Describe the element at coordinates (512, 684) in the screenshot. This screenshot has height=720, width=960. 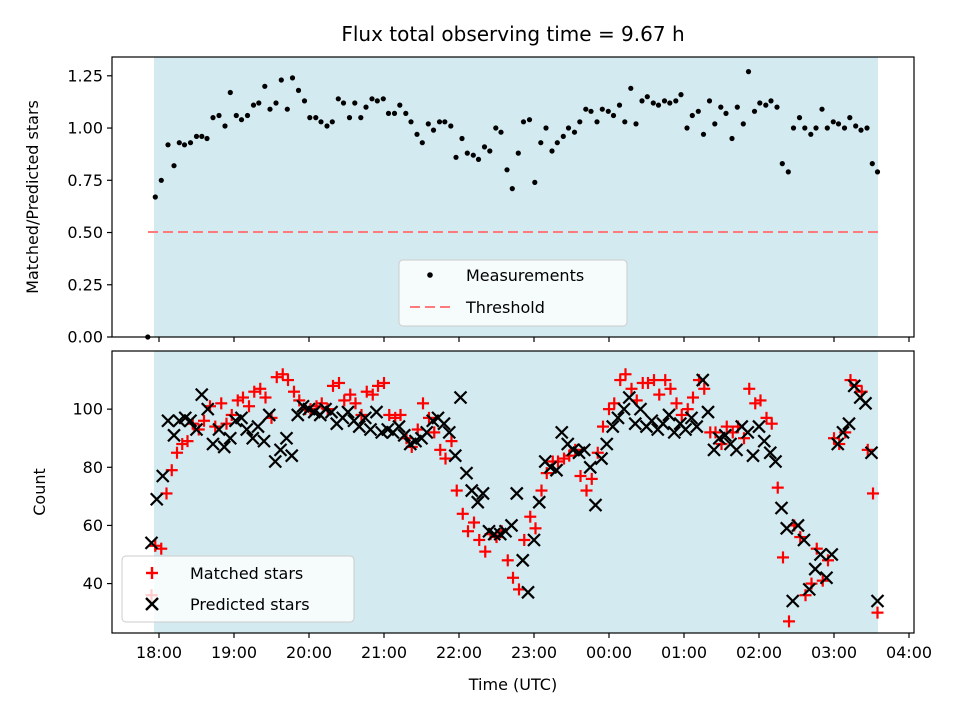
I see `bottom-x-axis-label: Time (UTC)` at that location.